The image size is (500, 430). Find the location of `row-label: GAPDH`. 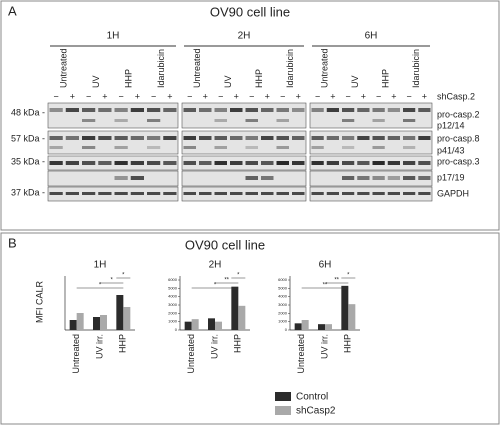

row-label: GAPDH is located at coordinates (453, 193).